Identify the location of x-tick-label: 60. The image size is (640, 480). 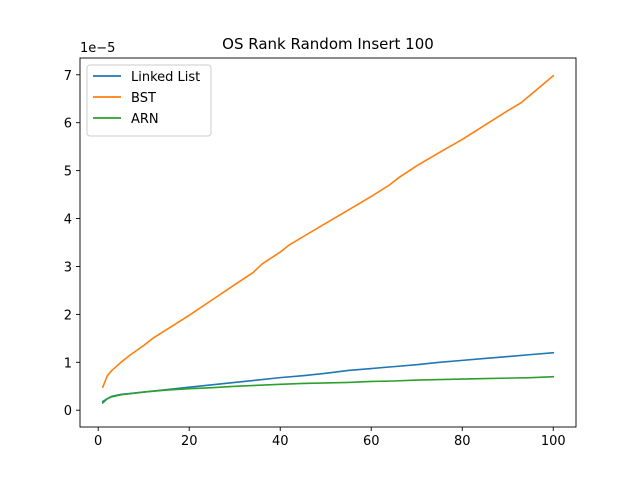
(371, 441).